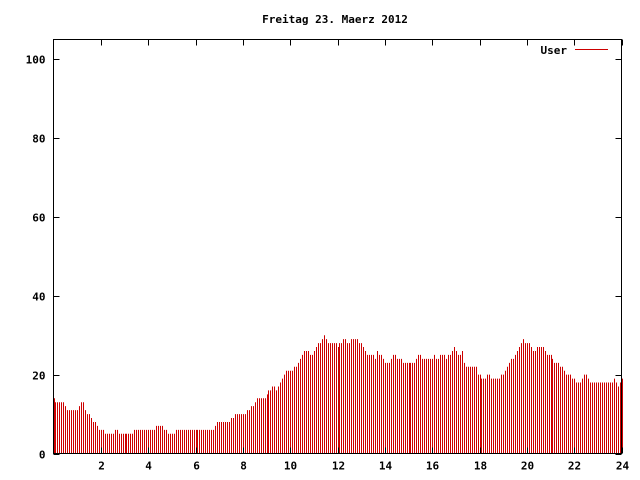  Describe the element at coordinates (480, 466) in the screenshot. I see `x-tick-label: 18` at that location.